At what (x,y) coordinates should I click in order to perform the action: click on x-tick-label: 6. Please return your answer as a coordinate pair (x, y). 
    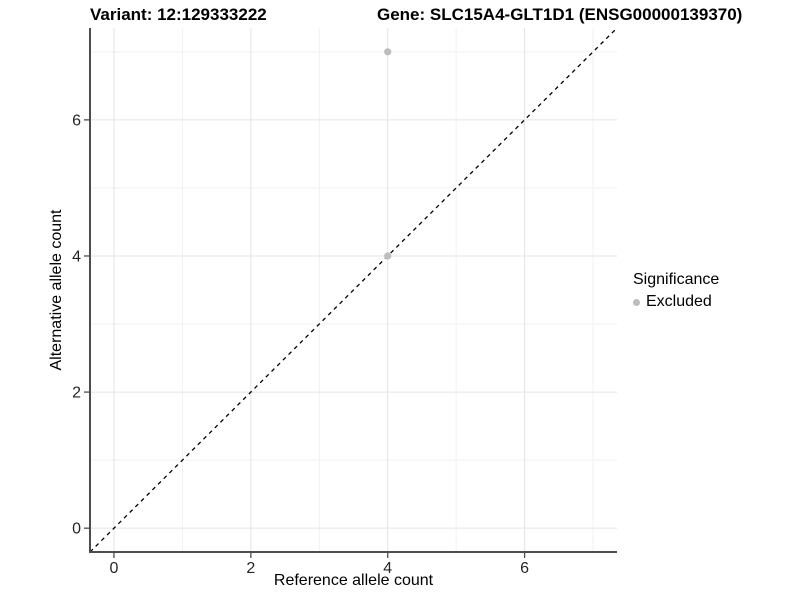
    Looking at the image, I should click on (524, 568).